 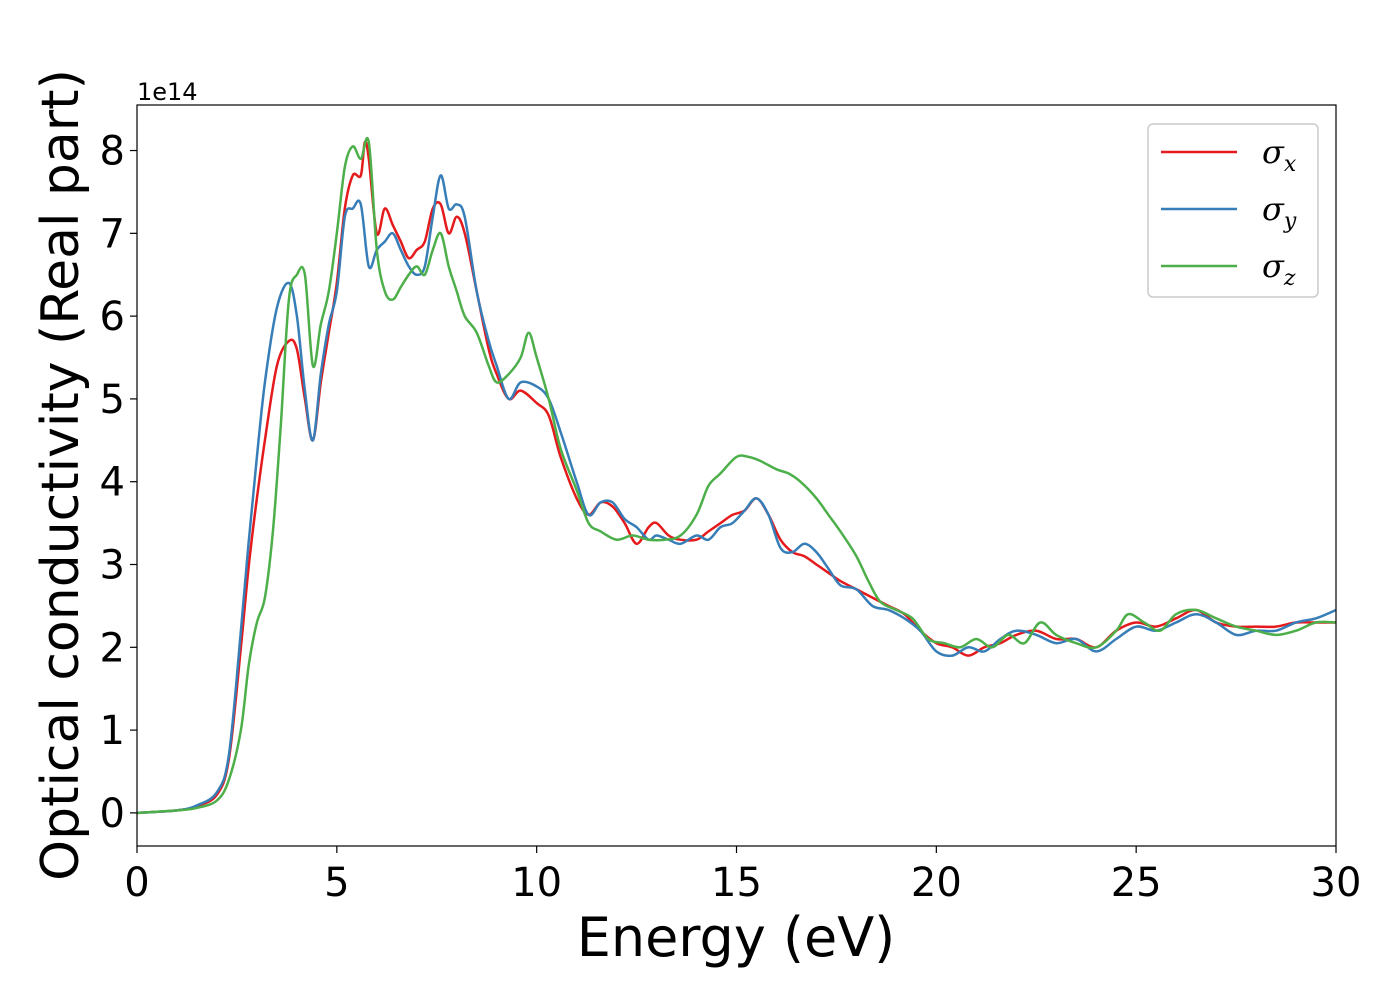 I want to click on y-tick-label: 2, so click(x=112, y=648).